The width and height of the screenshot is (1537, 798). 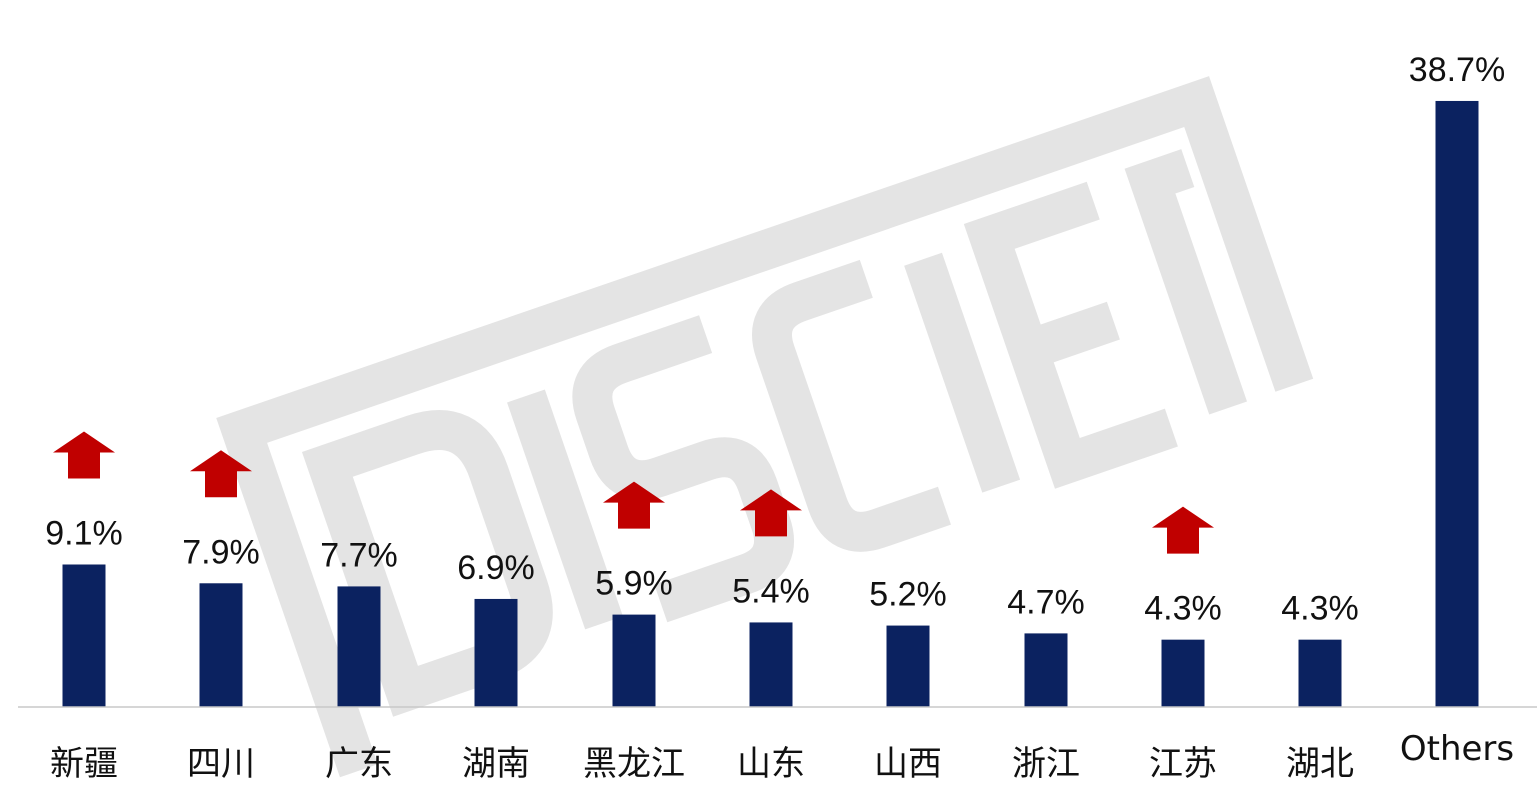 I want to click on category-label-jiangsu: 江苏, so click(x=1183, y=764).